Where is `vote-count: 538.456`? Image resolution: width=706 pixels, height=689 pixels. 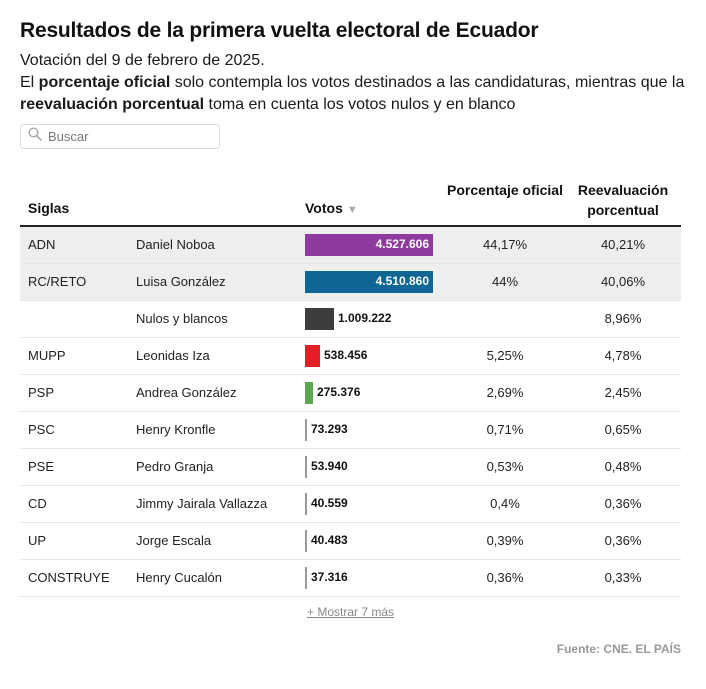 vote-count: 538.456 is located at coordinates (346, 355).